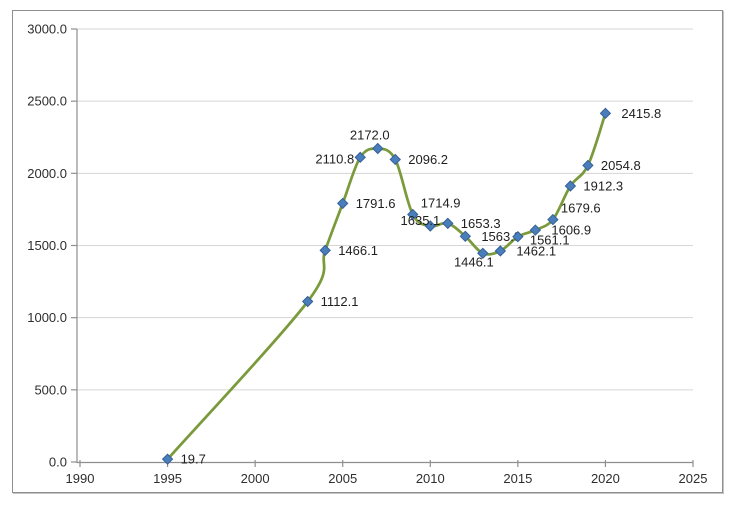  Describe the element at coordinates (605, 478) in the screenshot. I see `x-tick-label: 2020` at that location.